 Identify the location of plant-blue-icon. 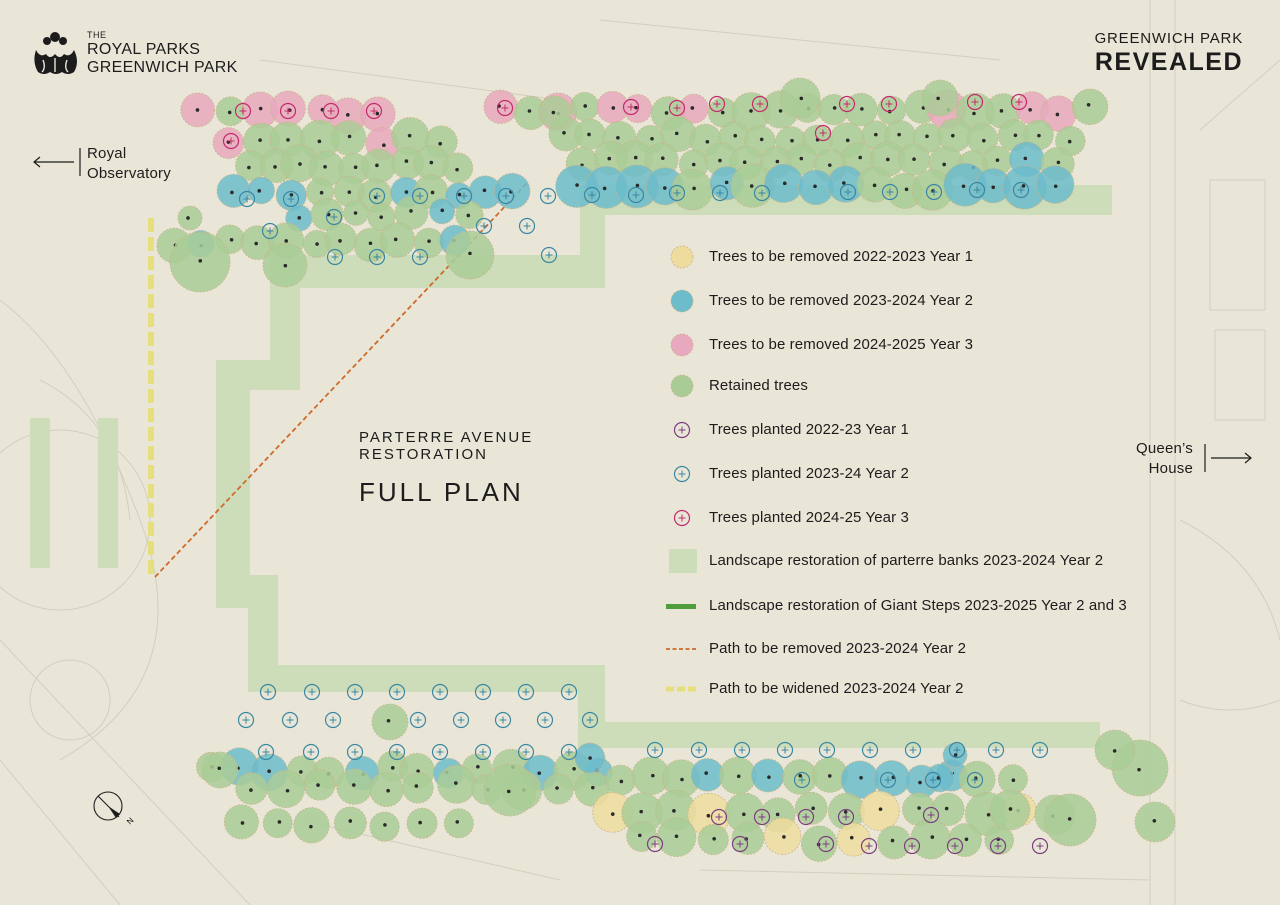
(682, 474).